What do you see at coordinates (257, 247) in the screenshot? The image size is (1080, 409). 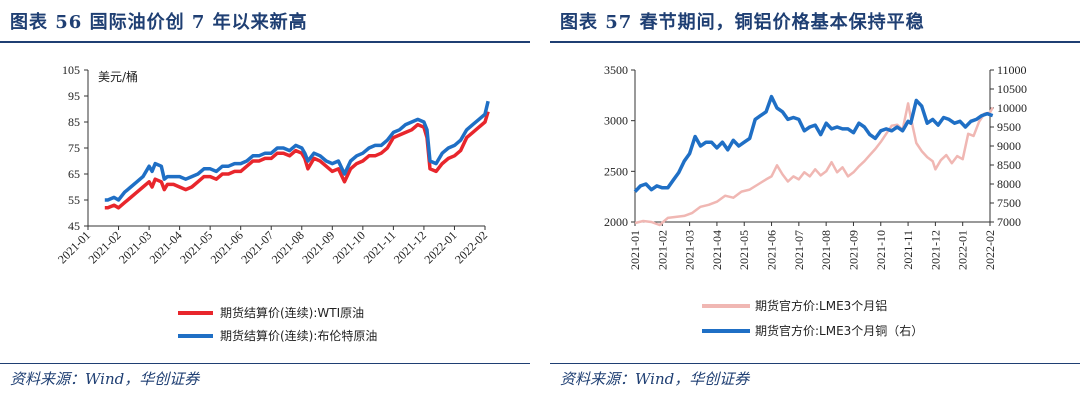 I see `left-x-tick-label: 2021-07` at bounding box center [257, 247].